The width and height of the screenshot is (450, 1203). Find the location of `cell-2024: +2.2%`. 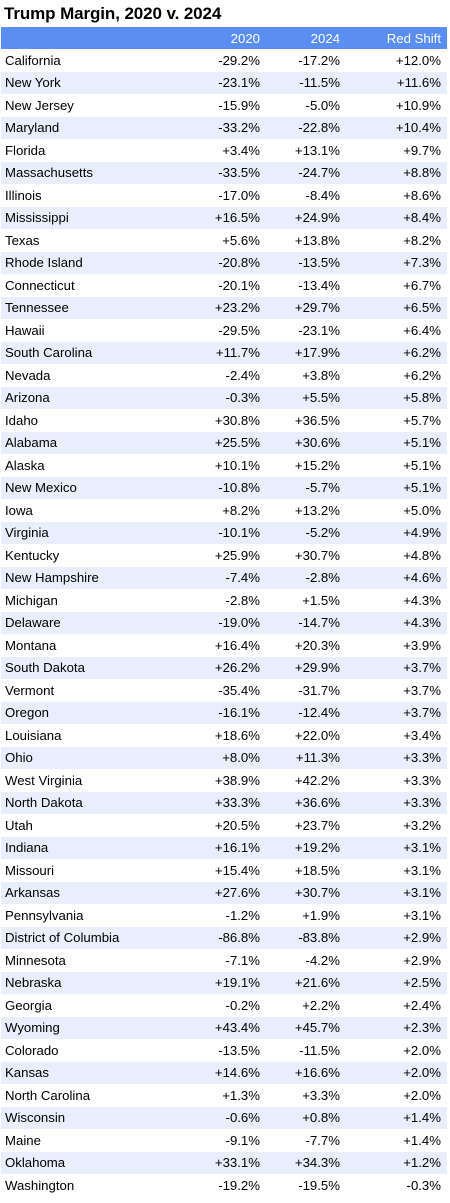

cell-2024: +2.2% is located at coordinates (321, 1005).